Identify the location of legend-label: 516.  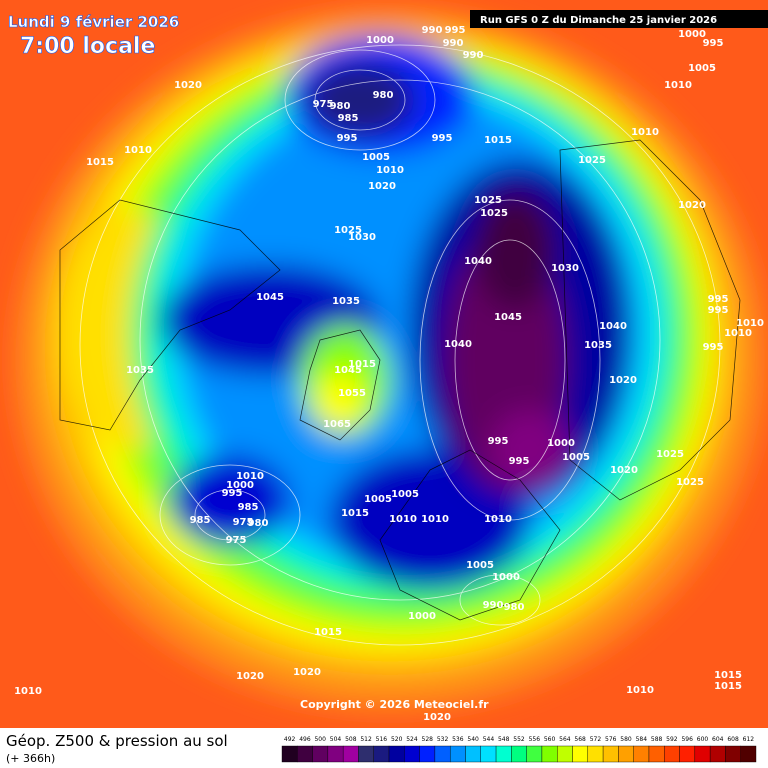
(382, 739).